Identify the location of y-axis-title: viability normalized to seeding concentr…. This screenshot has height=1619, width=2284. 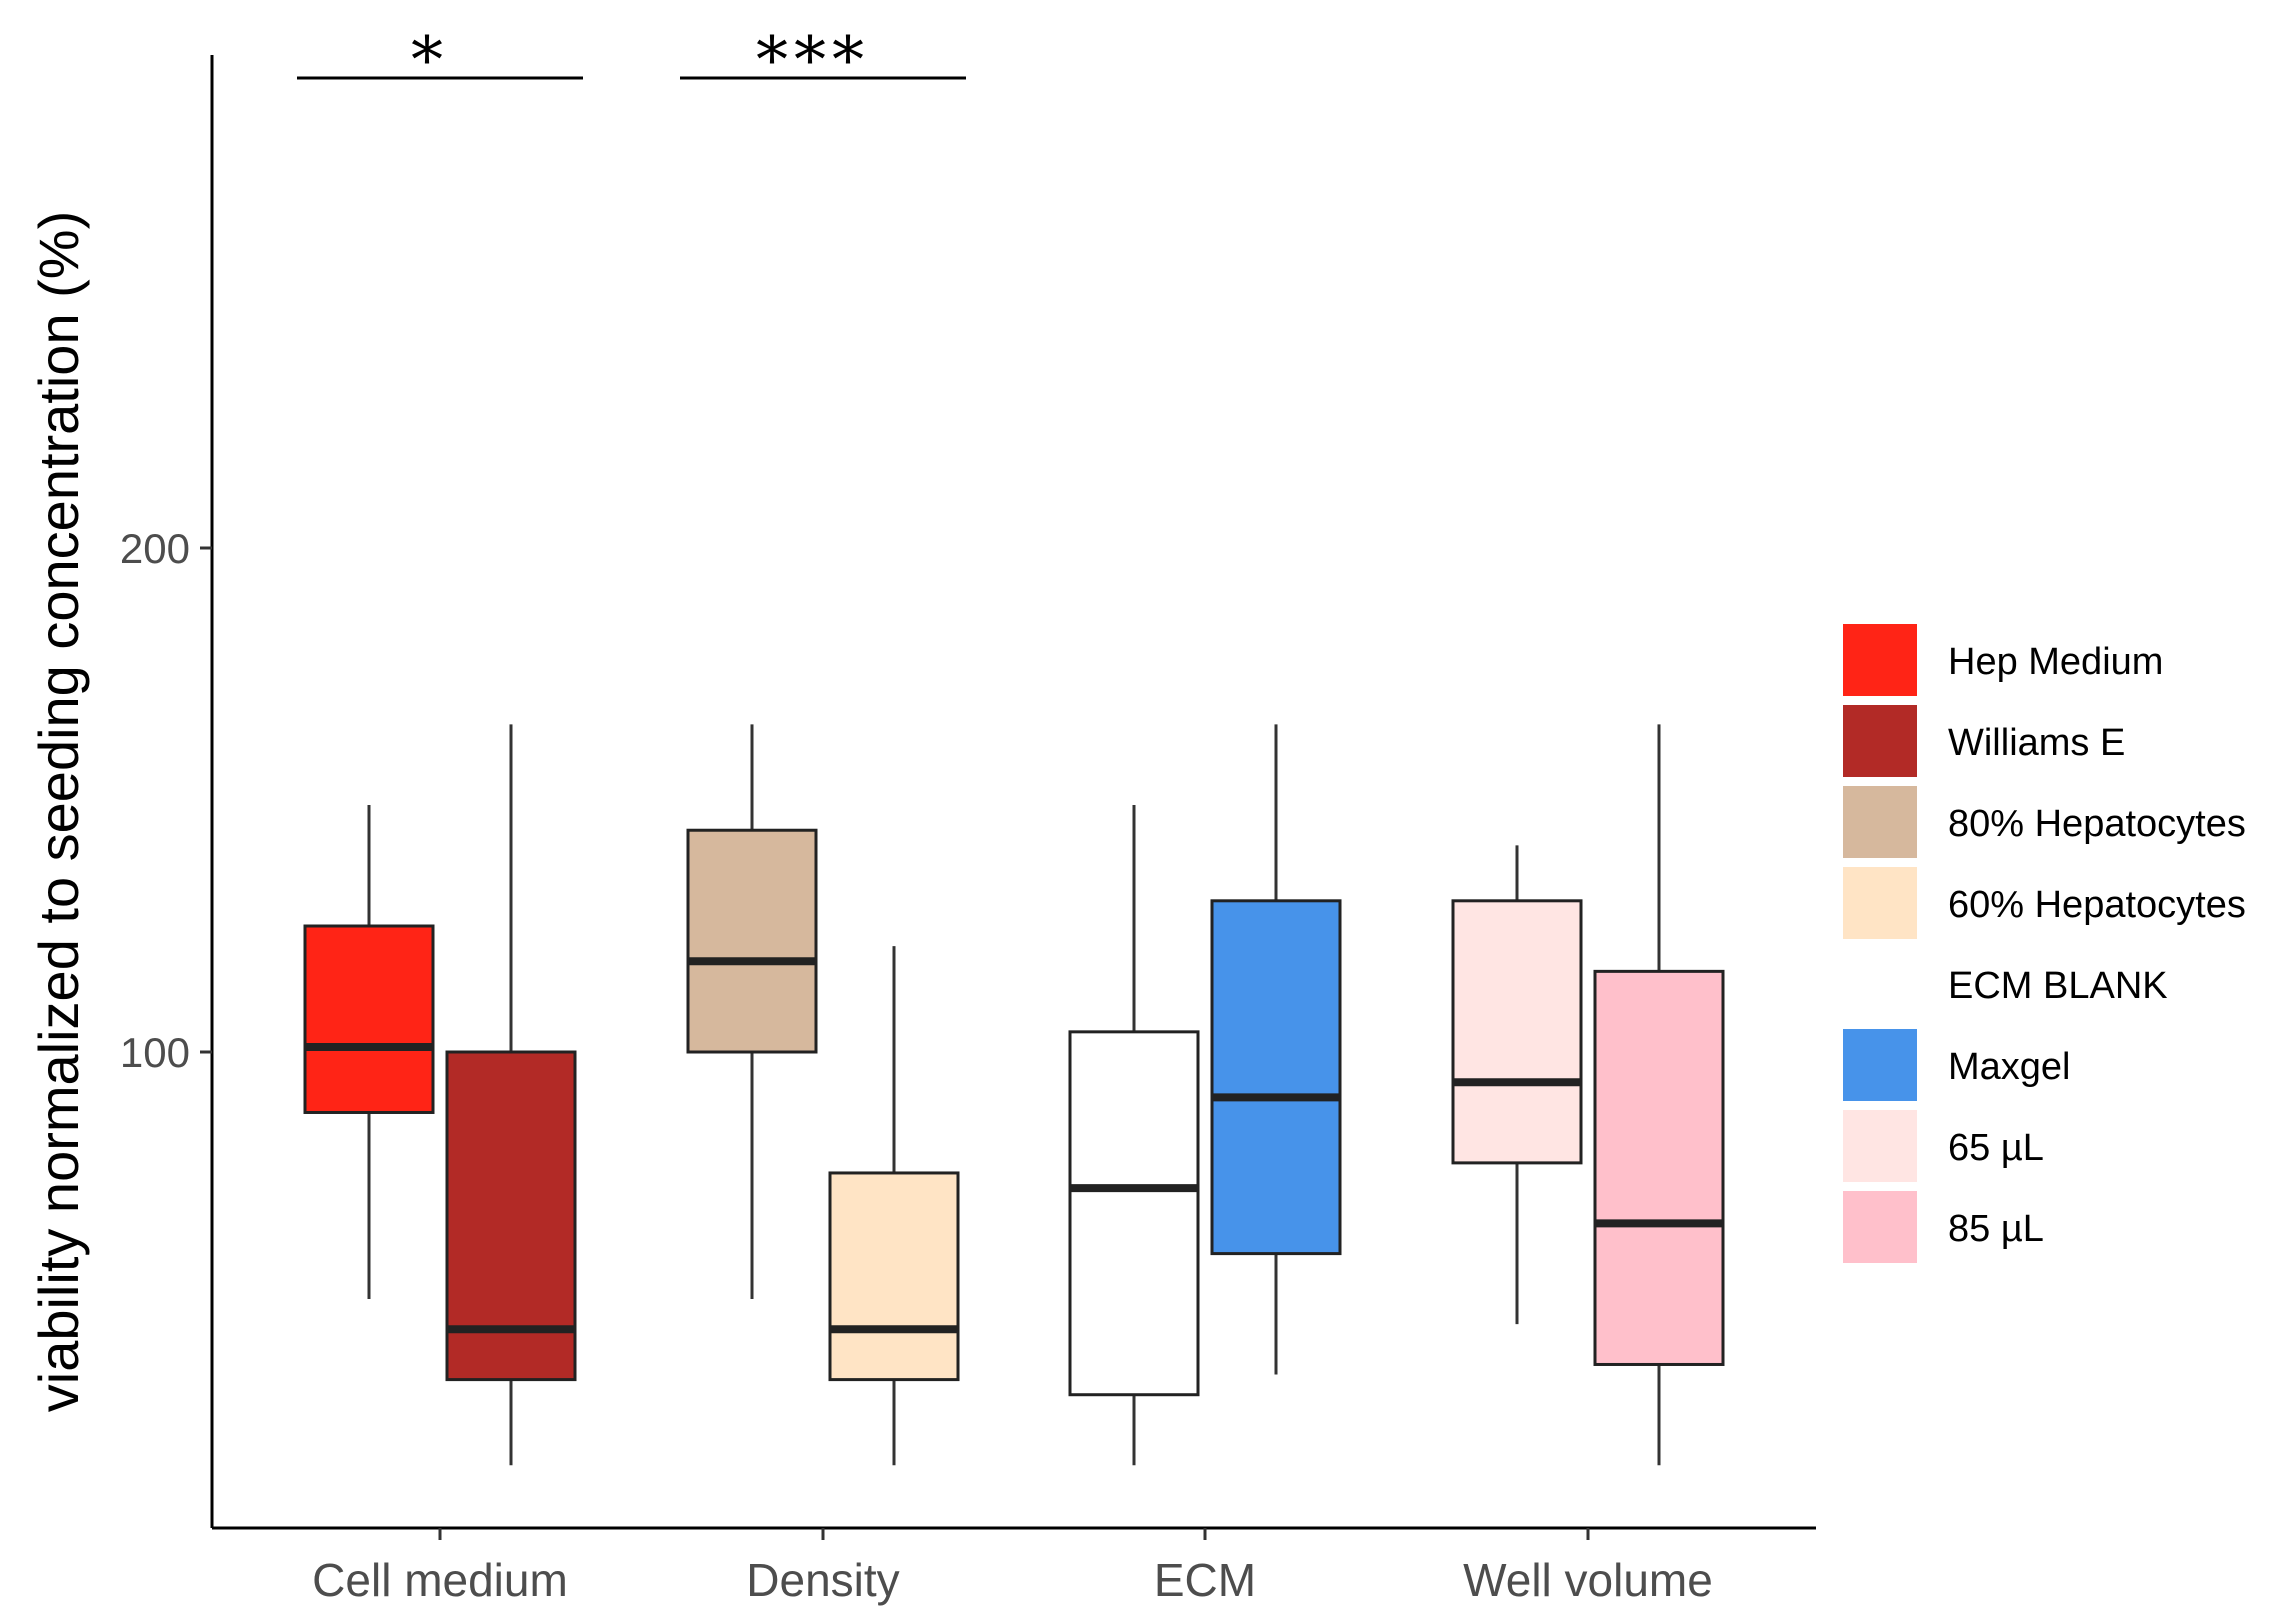
(58, 811).